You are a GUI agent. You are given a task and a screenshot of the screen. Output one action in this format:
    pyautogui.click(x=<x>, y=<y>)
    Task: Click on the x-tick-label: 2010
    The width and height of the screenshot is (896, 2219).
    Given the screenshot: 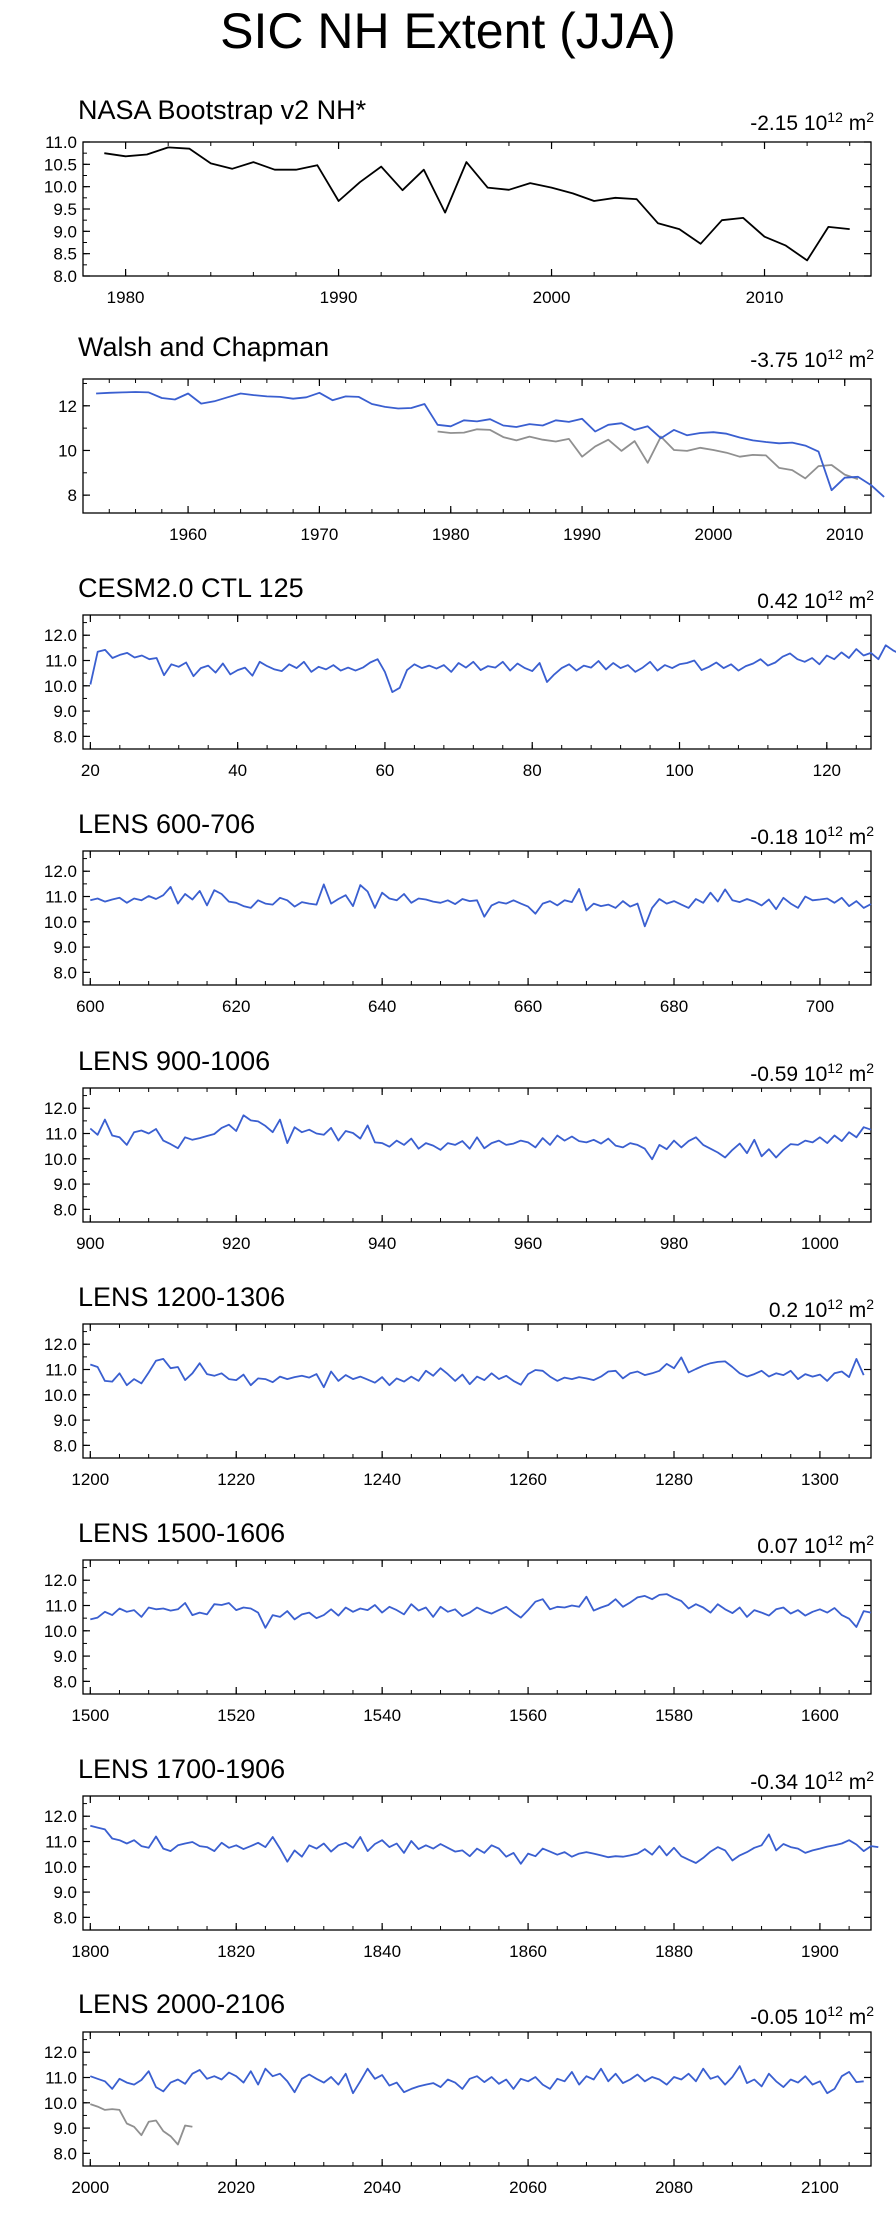 What is the action you would take?
    pyautogui.click(x=765, y=297)
    